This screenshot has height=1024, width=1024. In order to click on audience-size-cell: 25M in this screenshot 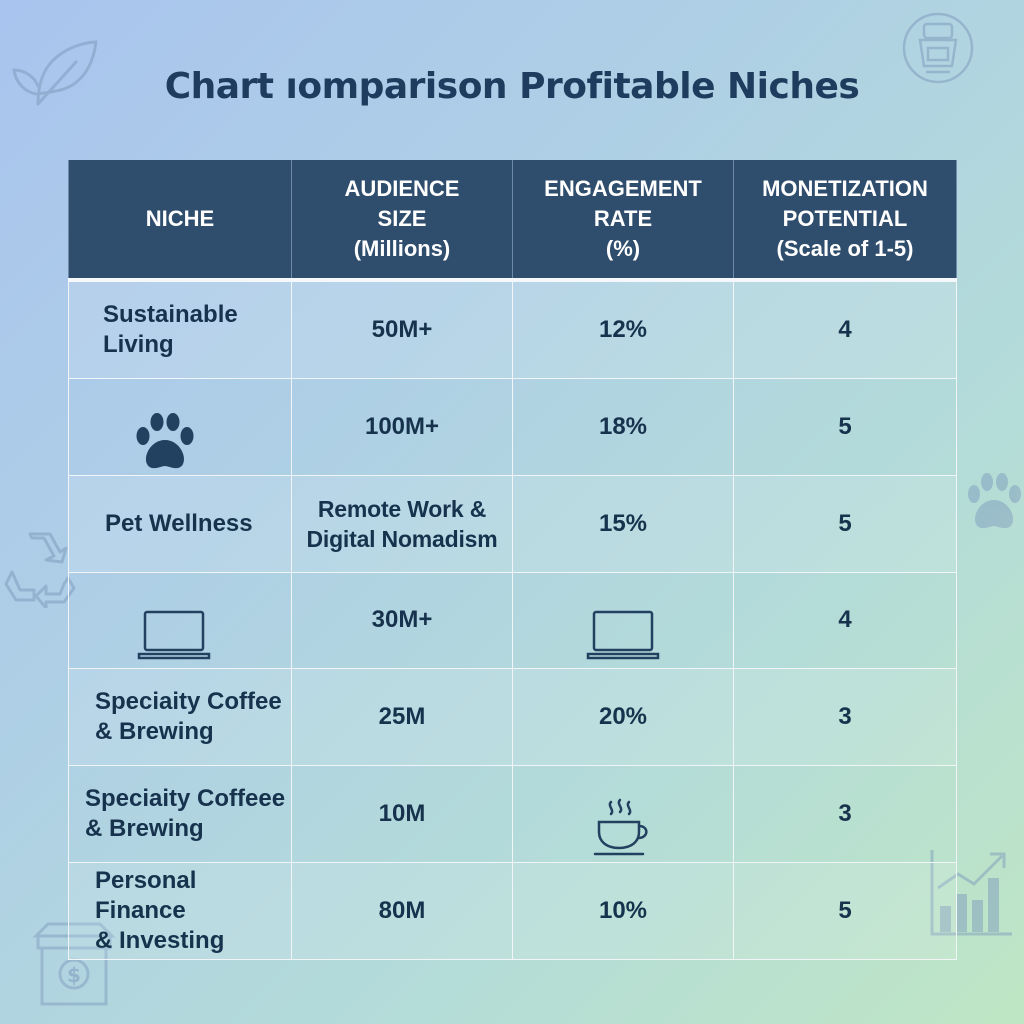, I will do `click(402, 717)`.